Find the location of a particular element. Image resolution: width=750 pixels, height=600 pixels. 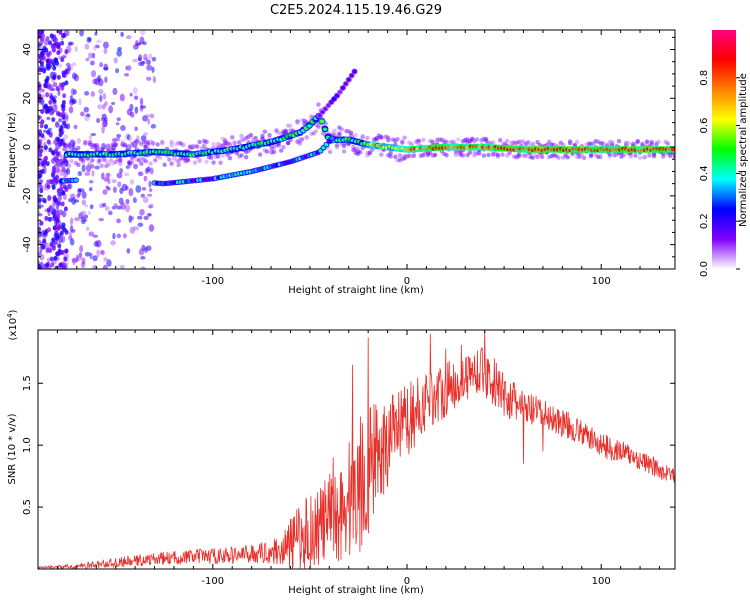

x-tick-label: 0 is located at coordinates (407, 581).